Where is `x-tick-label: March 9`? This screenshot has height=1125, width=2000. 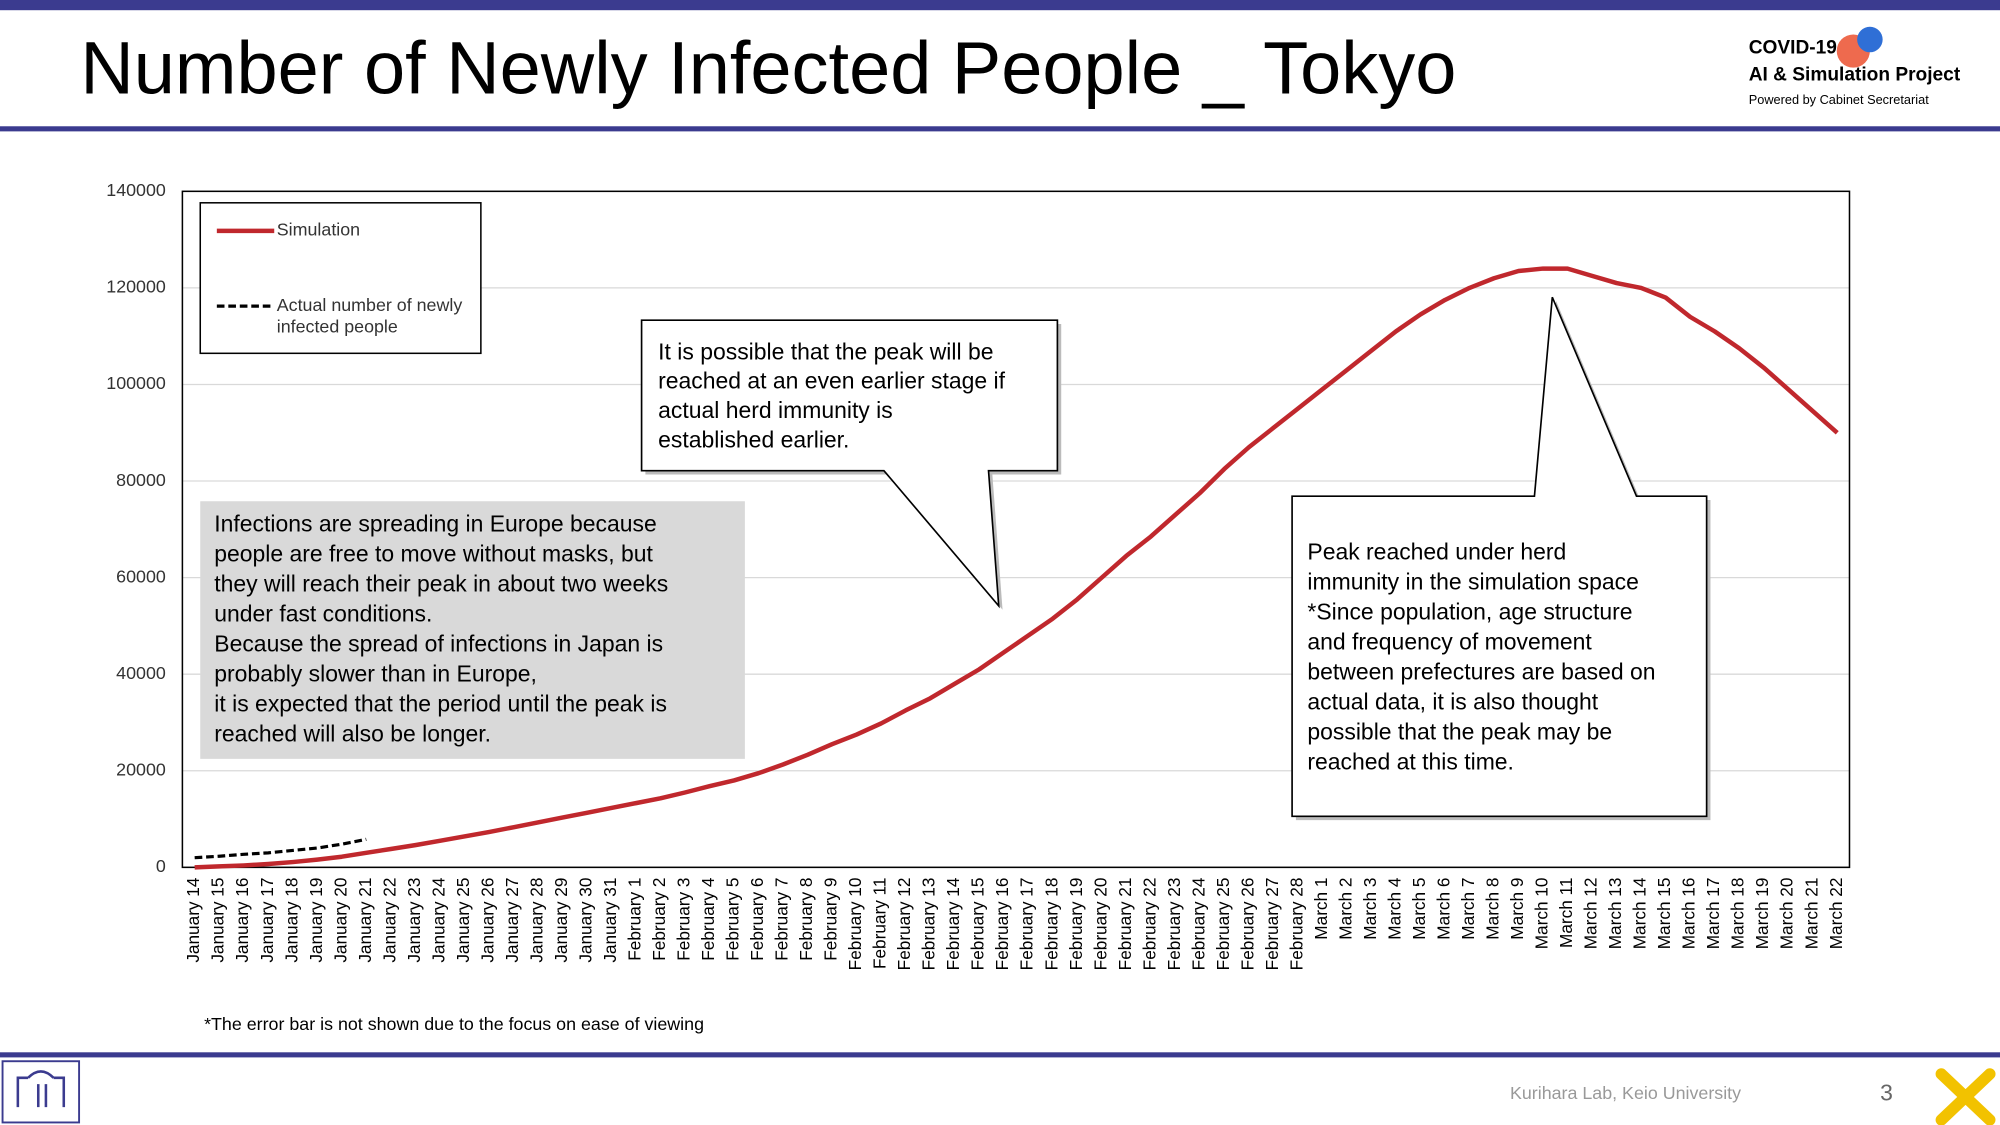
x-tick-label: March 9 is located at coordinates (1517, 909).